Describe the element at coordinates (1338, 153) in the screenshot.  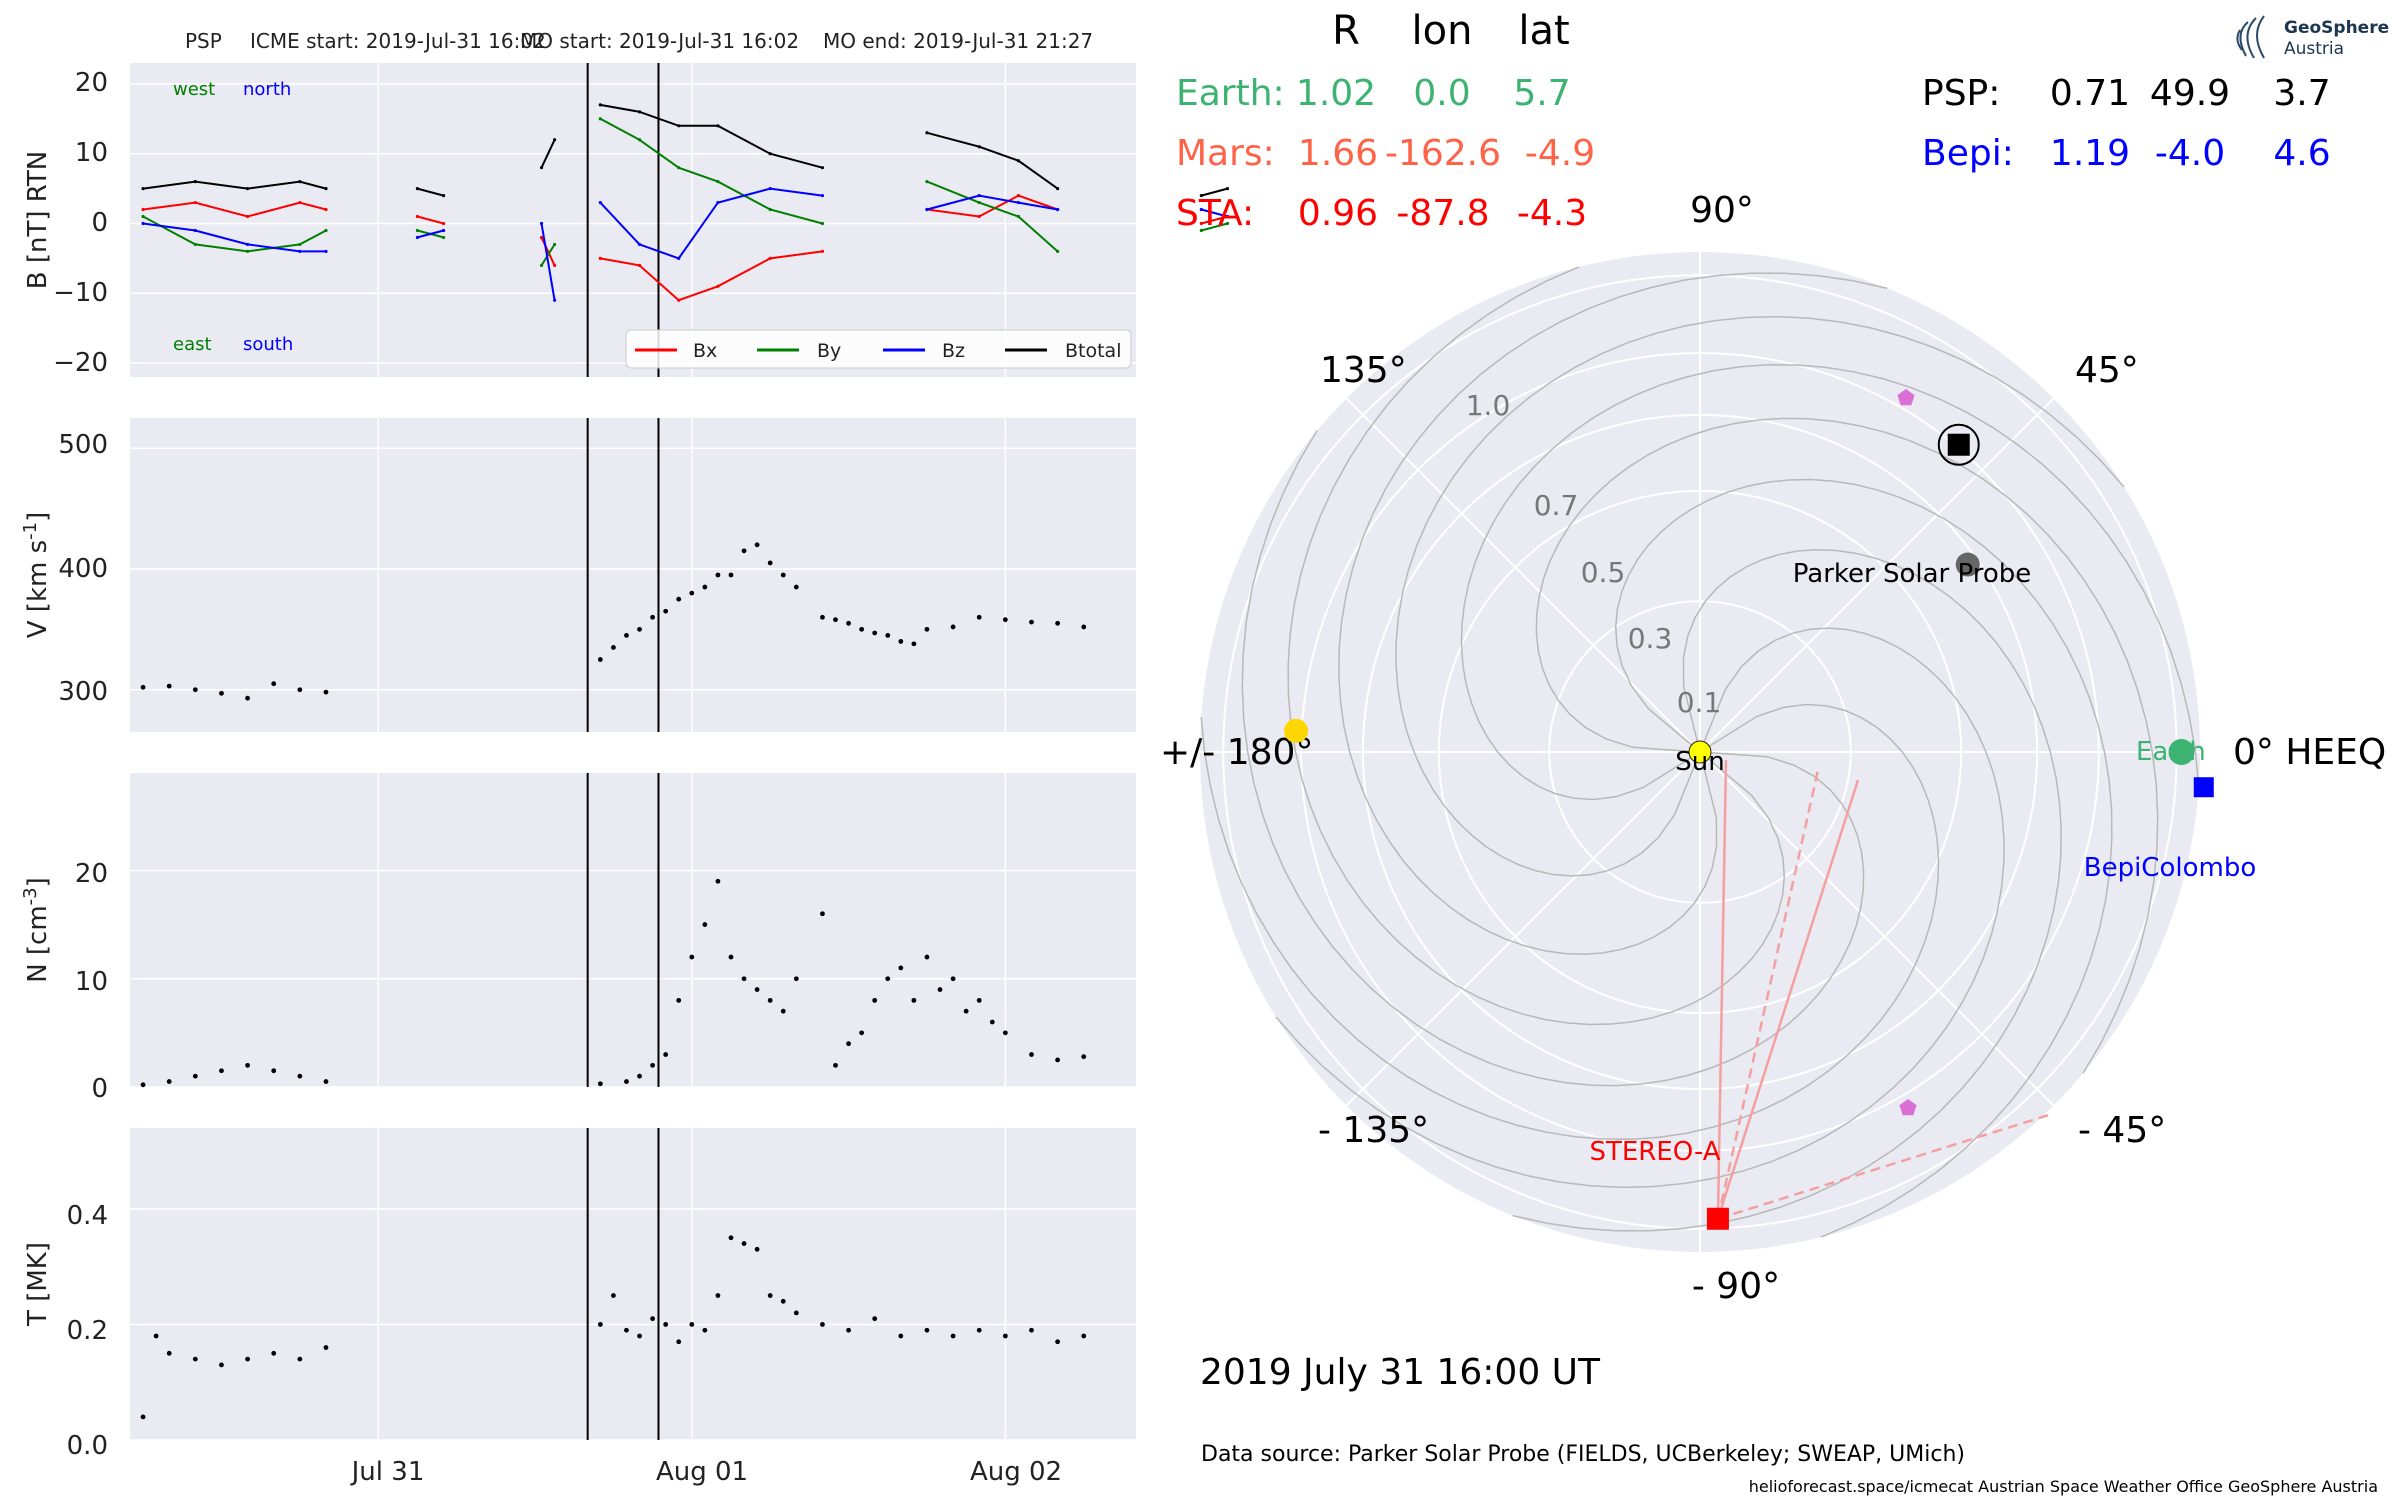
I see `pos-mars-r: 1.66` at that location.